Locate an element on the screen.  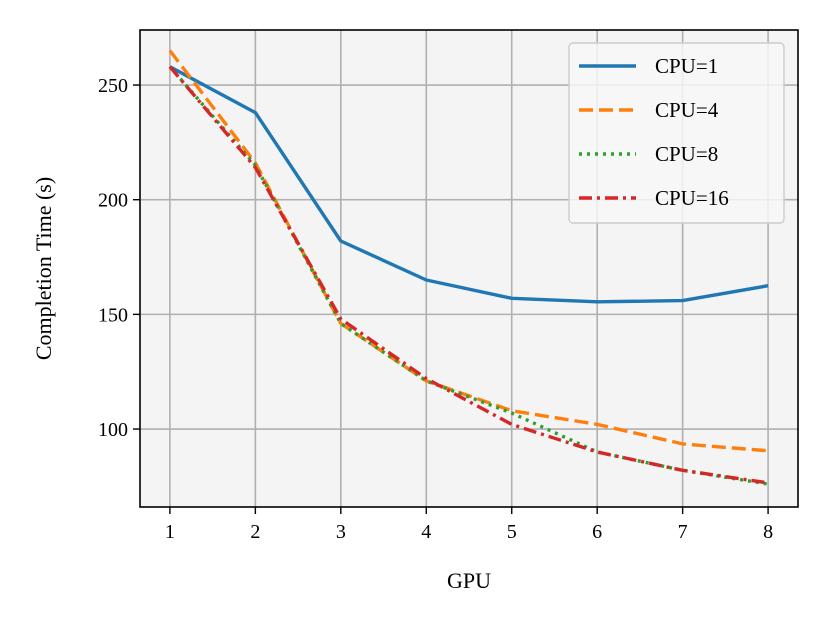
x-tick-label: 7 is located at coordinates (683, 532).